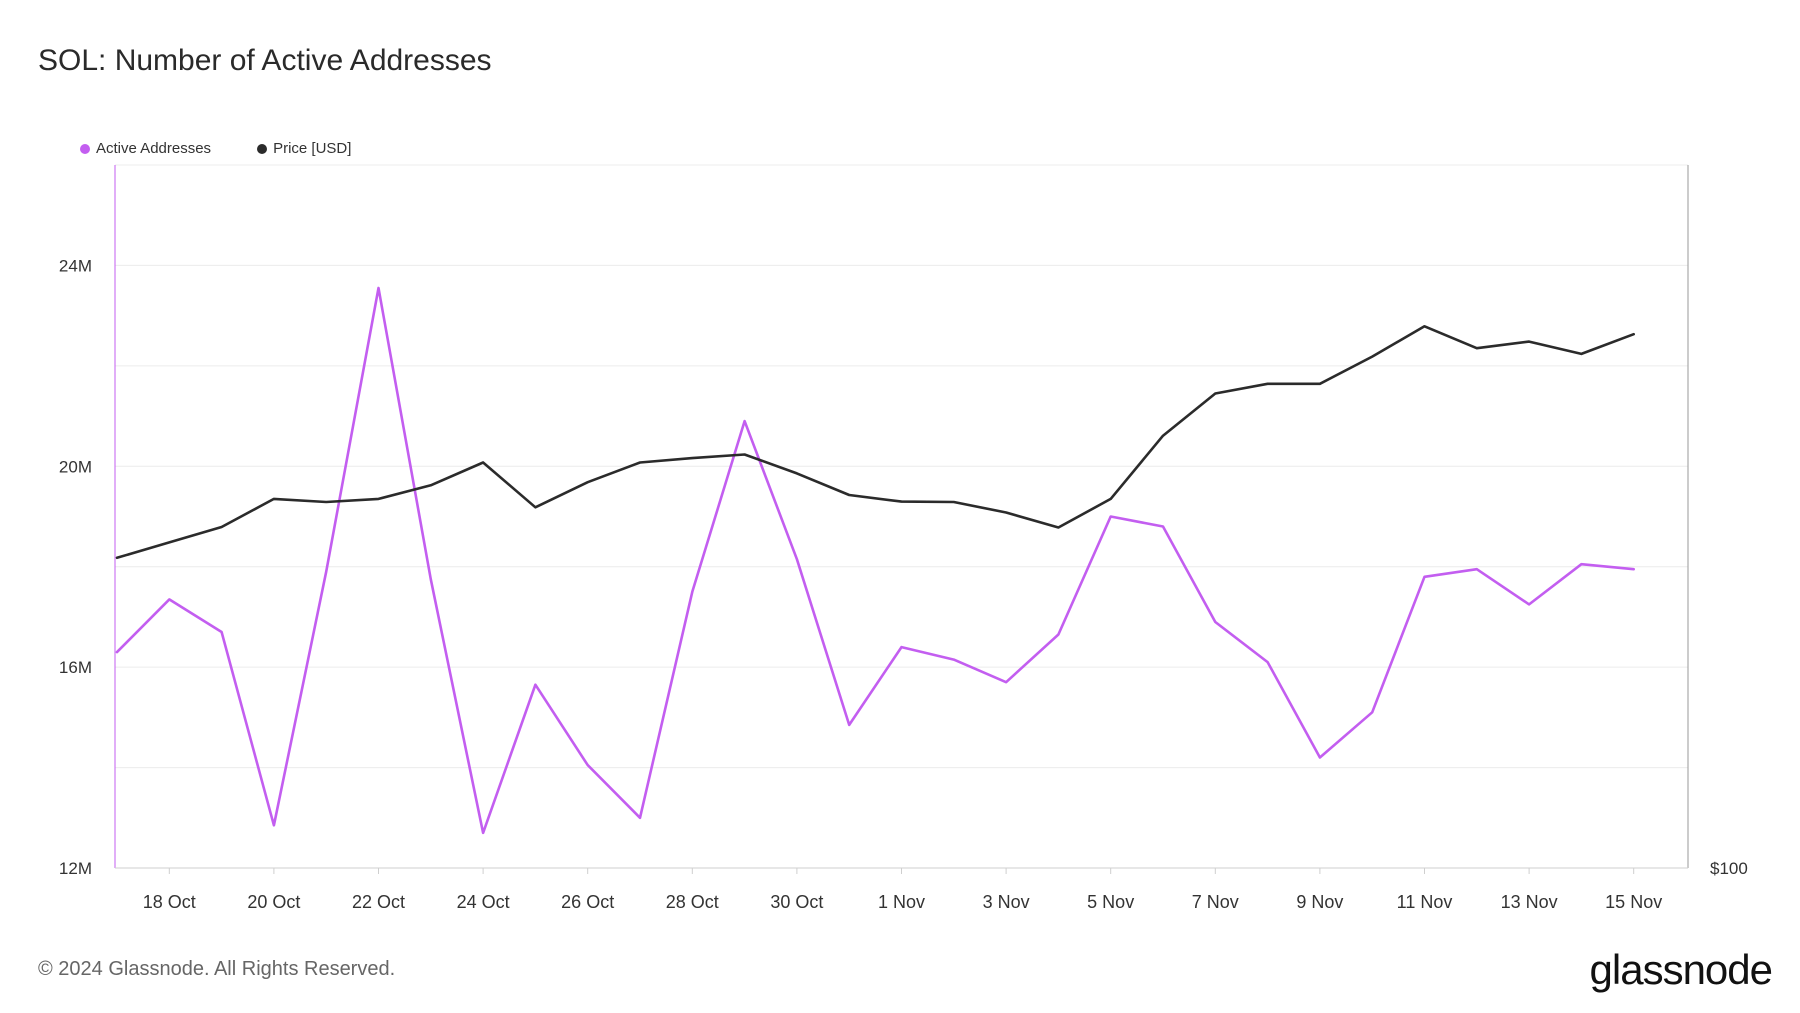 Image resolution: width=1800 pixels, height=1013 pixels. I want to click on x-tick-label: 1 Nov, so click(901, 902).